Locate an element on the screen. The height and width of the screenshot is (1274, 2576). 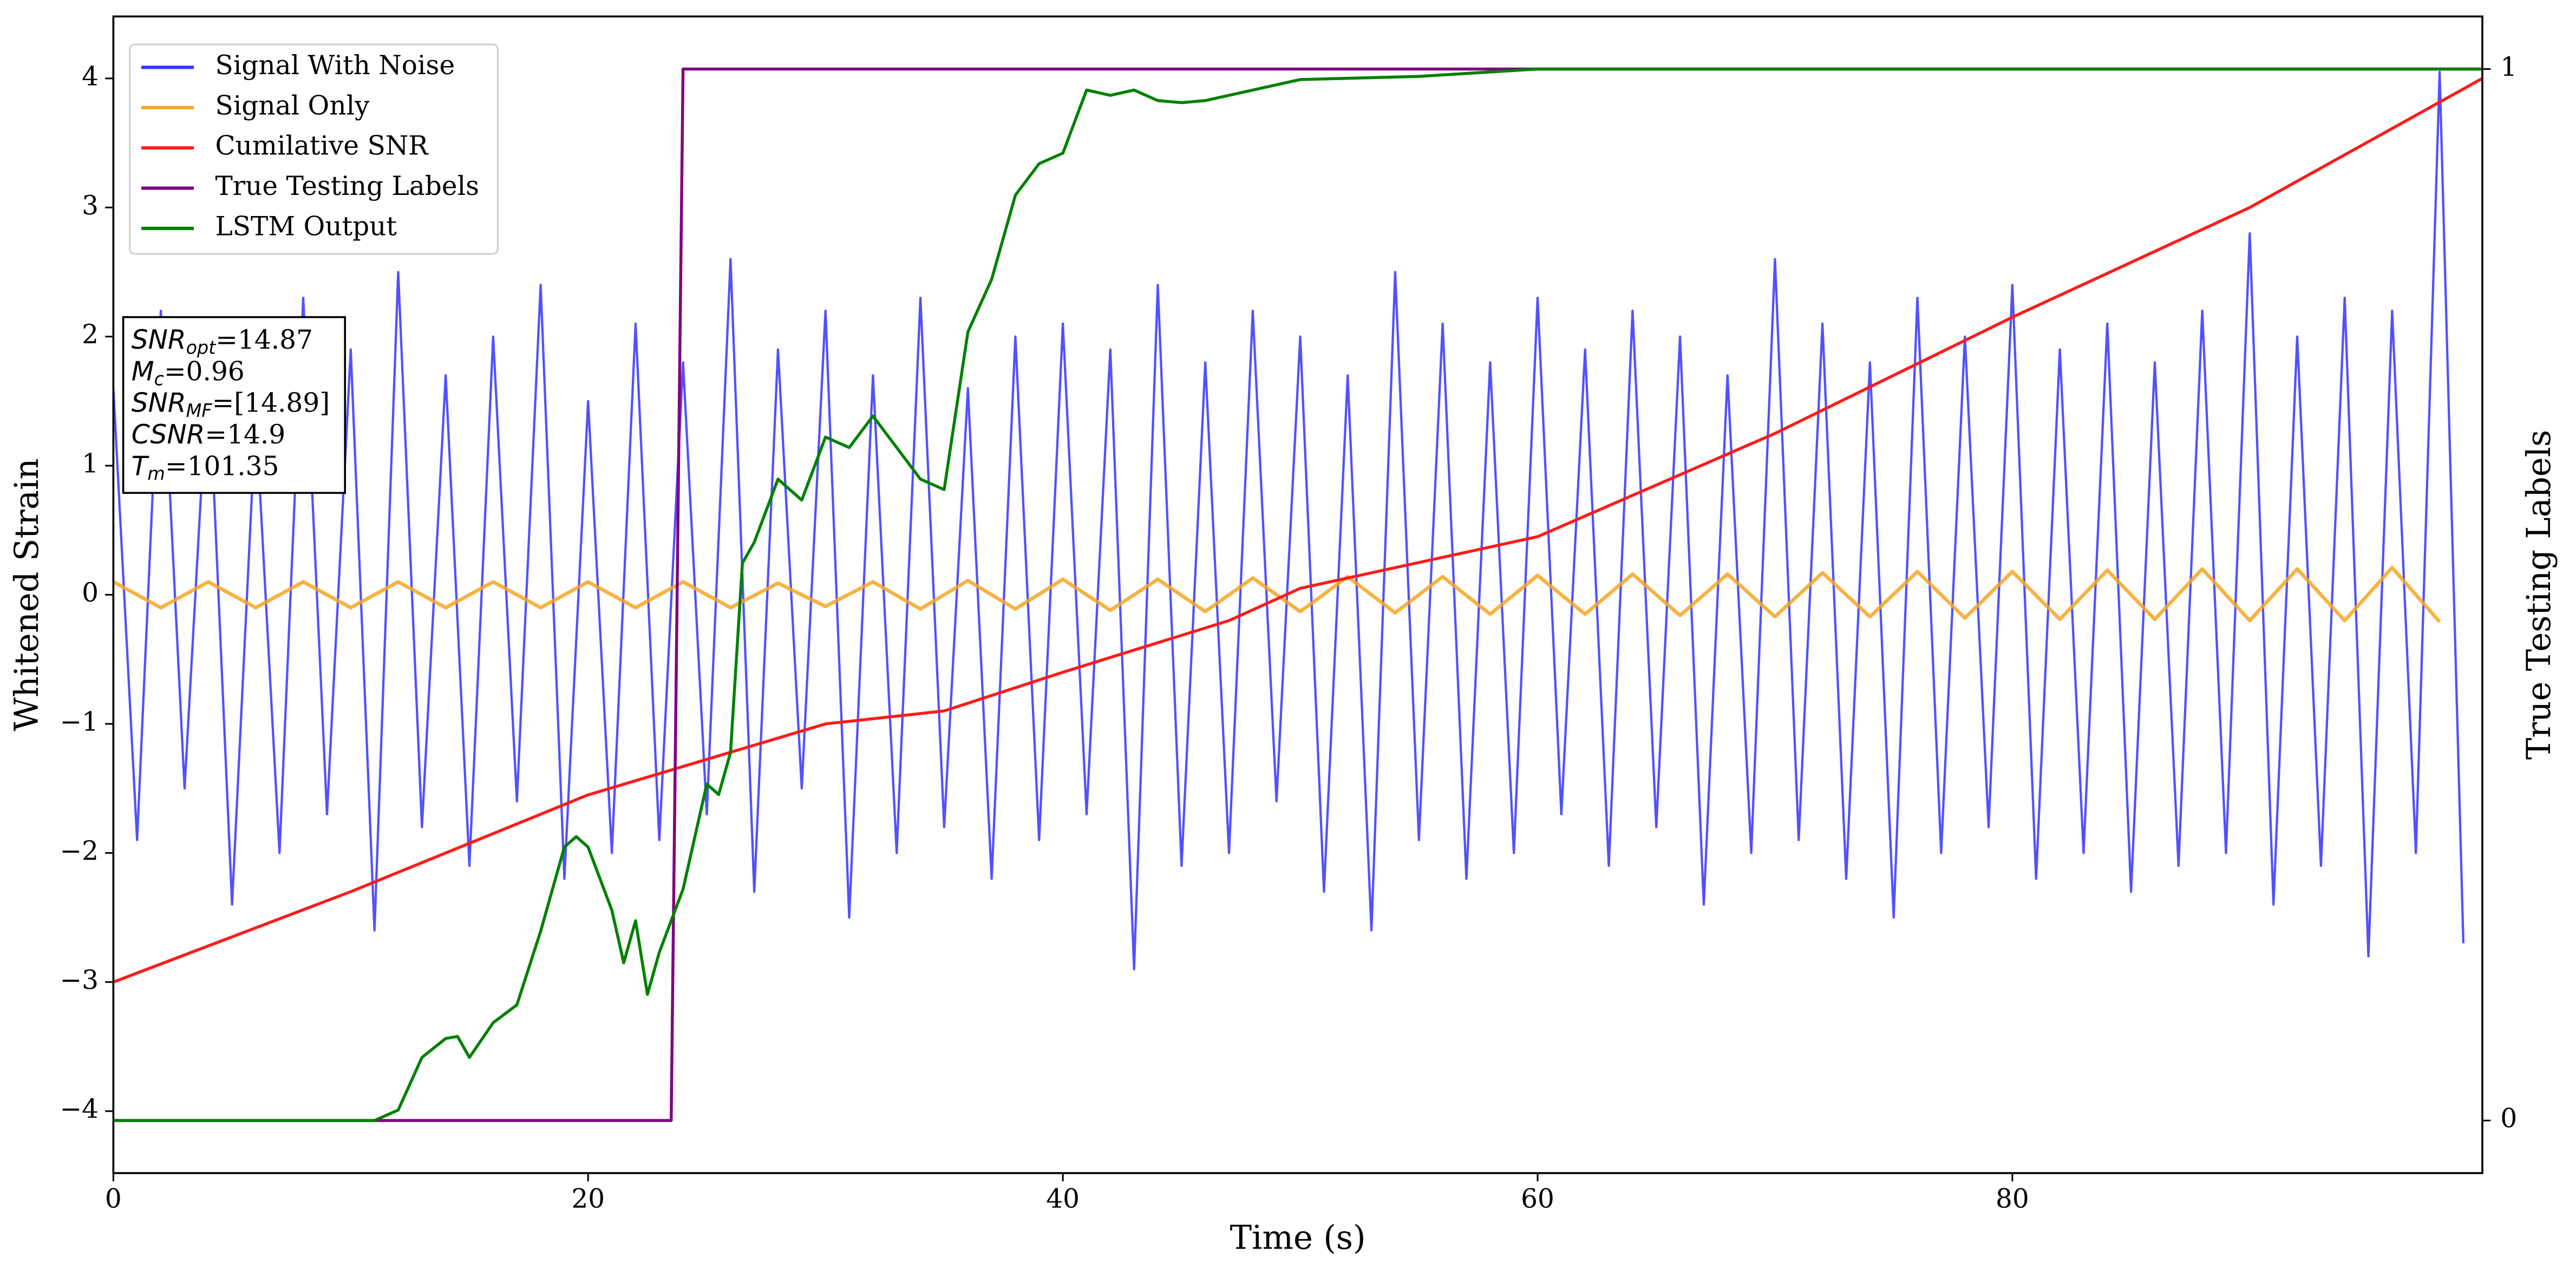
x-tick-label: 40 is located at coordinates (1063, 1199).